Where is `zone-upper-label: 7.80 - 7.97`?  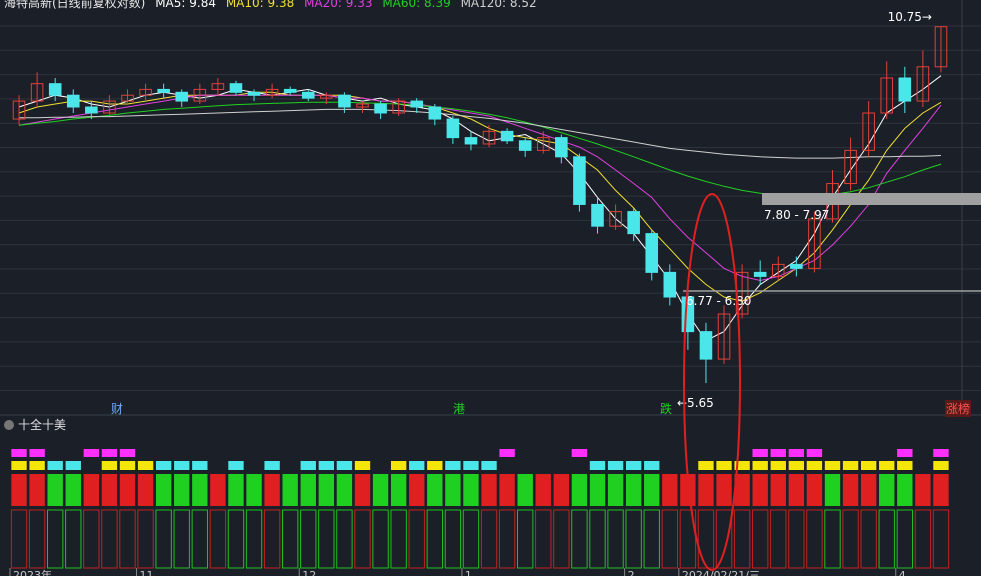 zone-upper-label: 7.80 - 7.97 is located at coordinates (796, 215).